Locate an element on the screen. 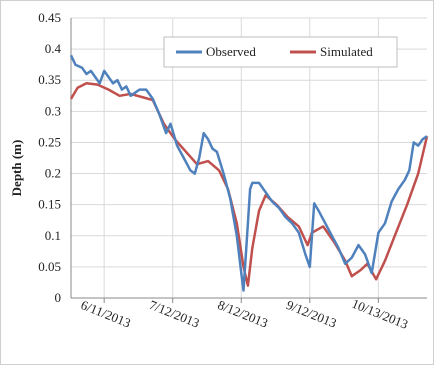 This screenshot has height=365, width=434. x-tick-label: 9/12/2013 is located at coordinates (311, 314).